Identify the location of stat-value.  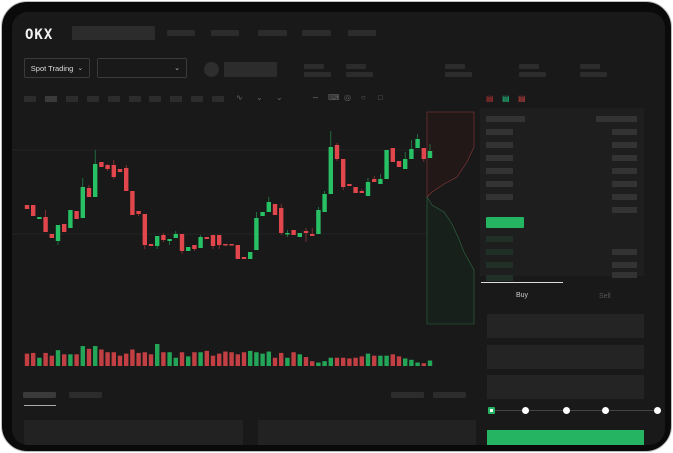
(317, 74).